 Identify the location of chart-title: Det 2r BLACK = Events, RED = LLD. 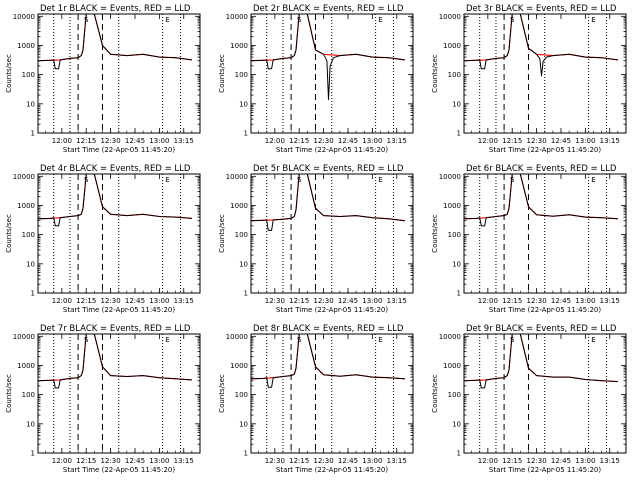
(328, 9).